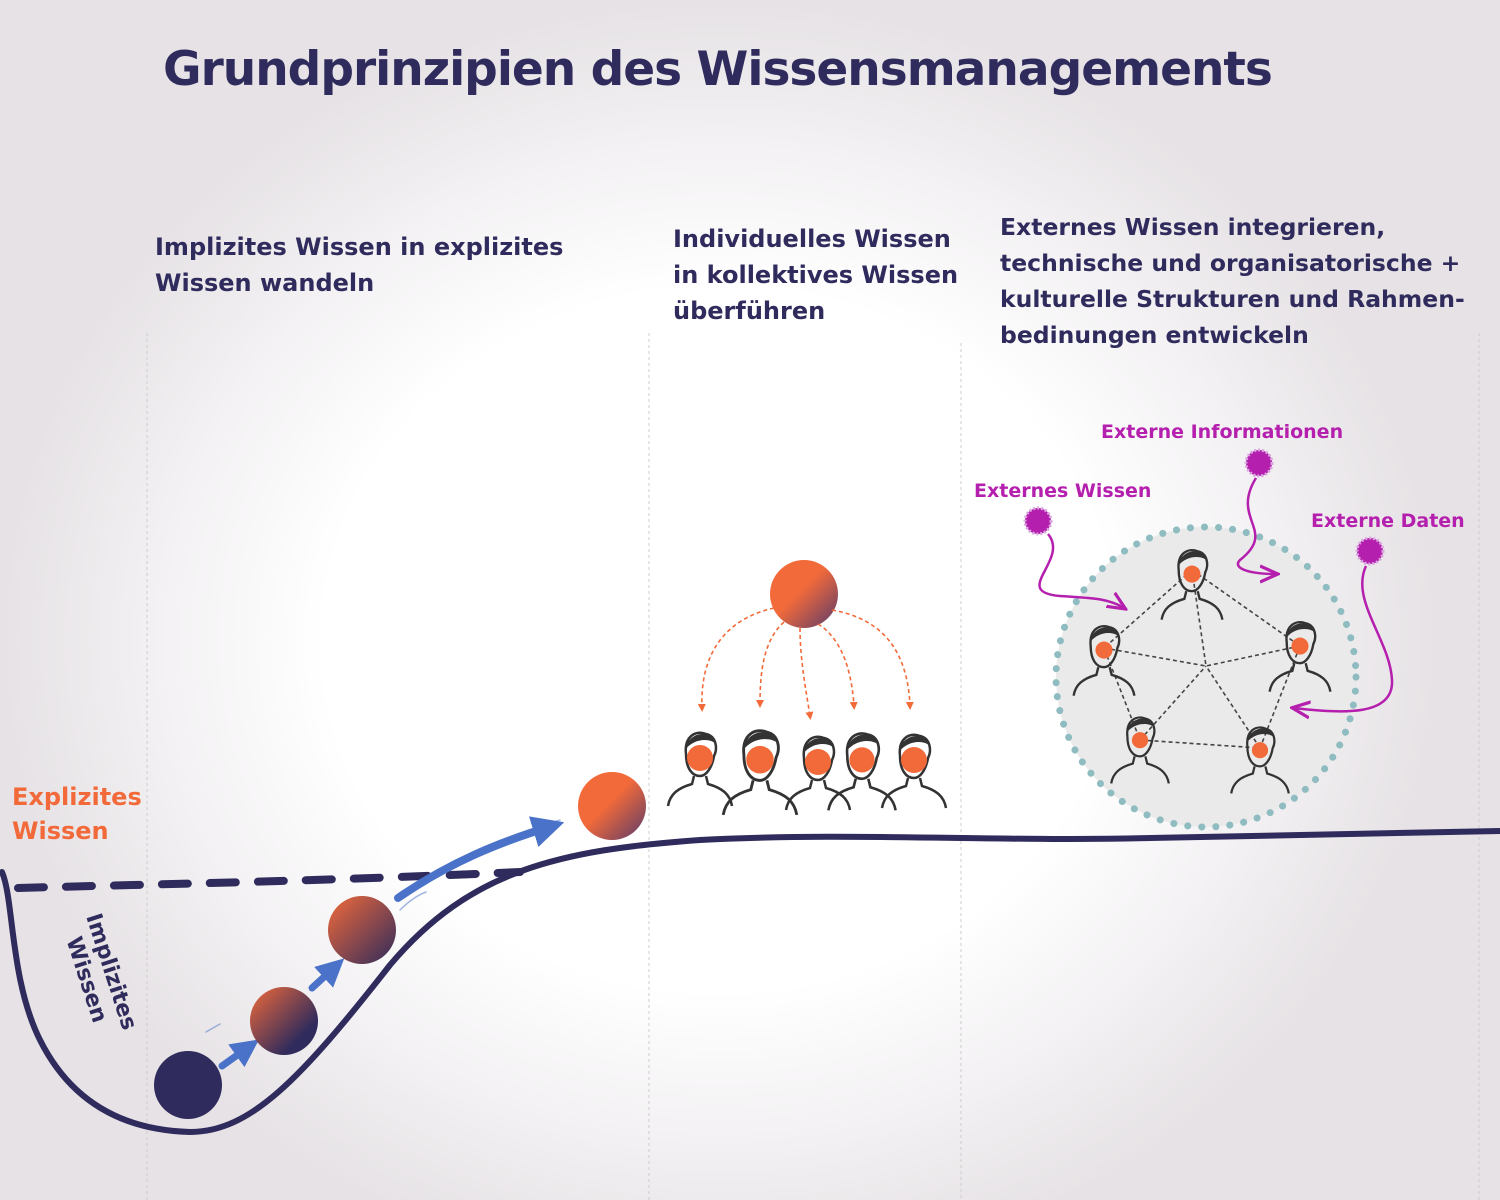 The width and height of the screenshot is (1500, 1200). I want to click on label-external-daten: Externe Daten, so click(1388, 521).